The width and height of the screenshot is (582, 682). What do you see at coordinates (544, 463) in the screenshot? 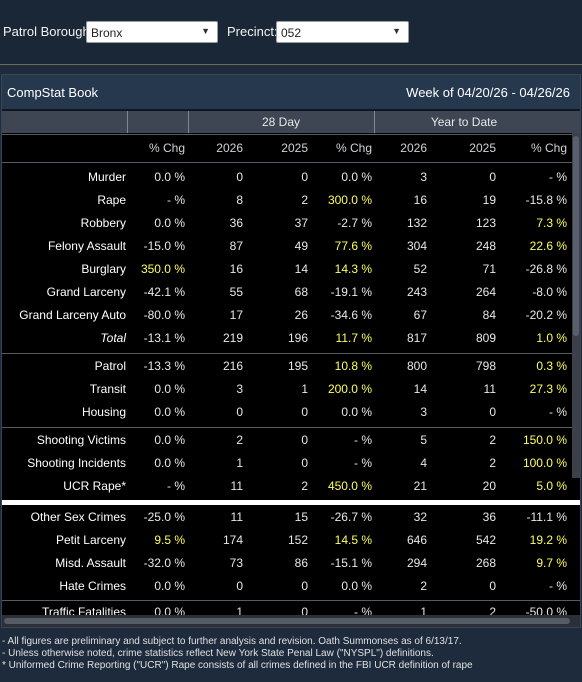
I see `table-cell: 100.0 %` at bounding box center [544, 463].